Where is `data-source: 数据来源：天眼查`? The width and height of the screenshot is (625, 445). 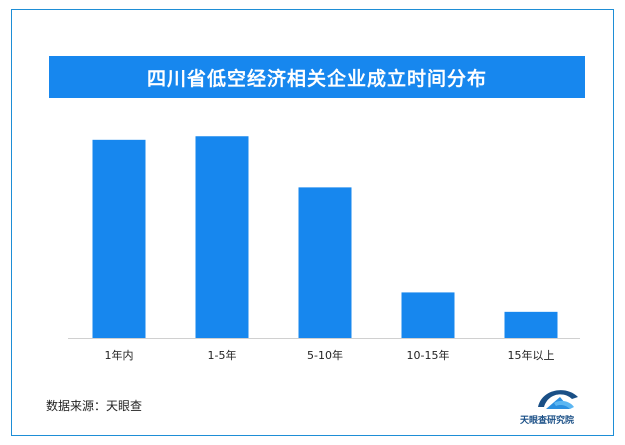 data-source: 数据来源：天眼查 is located at coordinates (94, 406).